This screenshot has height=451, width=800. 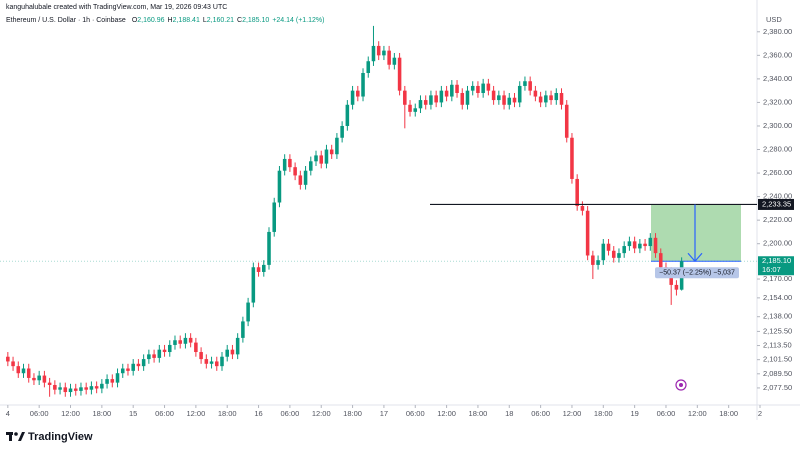 I want to click on brand: TradingView, so click(x=60, y=437).